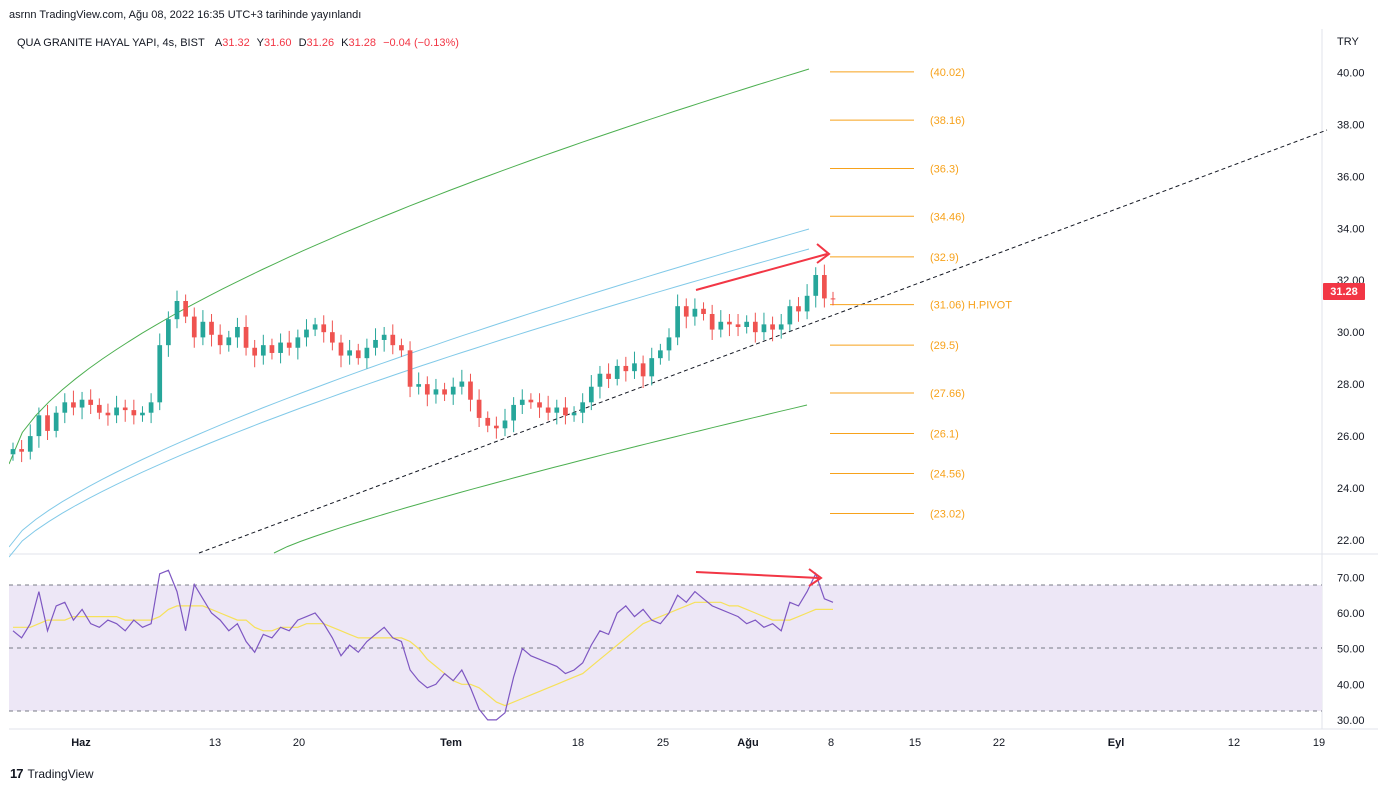 The height and width of the screenshot is (791, 1386). Describe the element at coordinates (17, 773) in the screenshot. I see `tradingview-logo-icon: 17` at that location.